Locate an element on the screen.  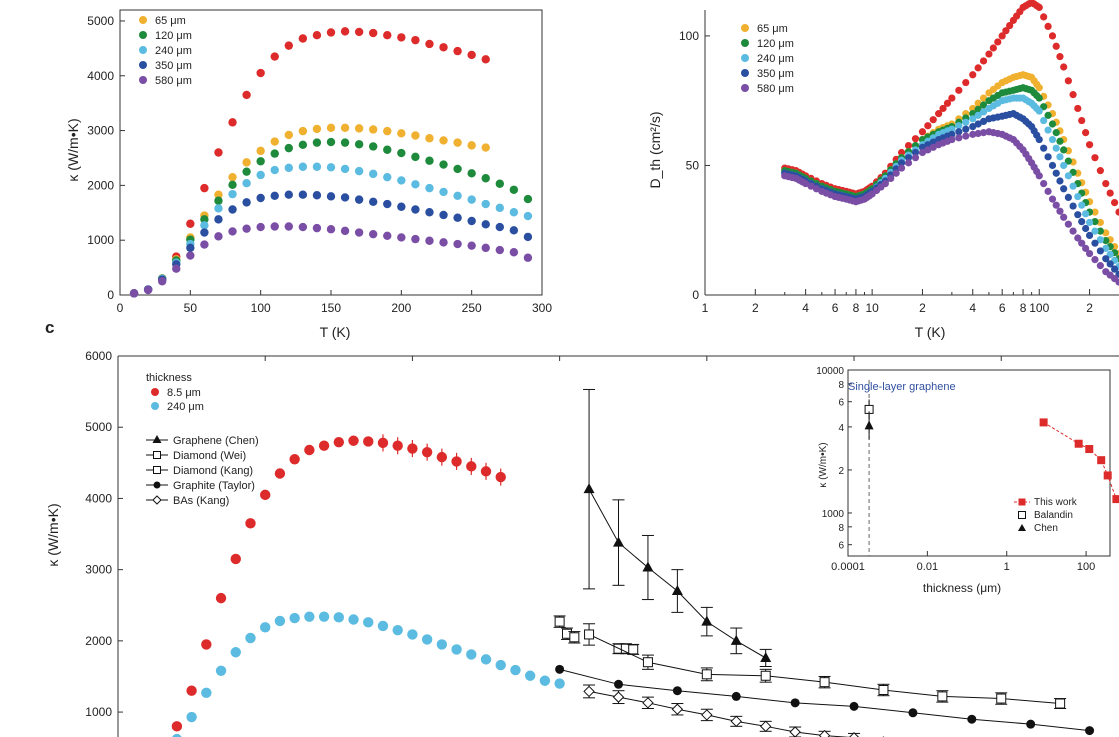
panel-b-legend: 65 μm 120 μm 240 μm 350 μm 580 μm is located at coordinates (767, 59).